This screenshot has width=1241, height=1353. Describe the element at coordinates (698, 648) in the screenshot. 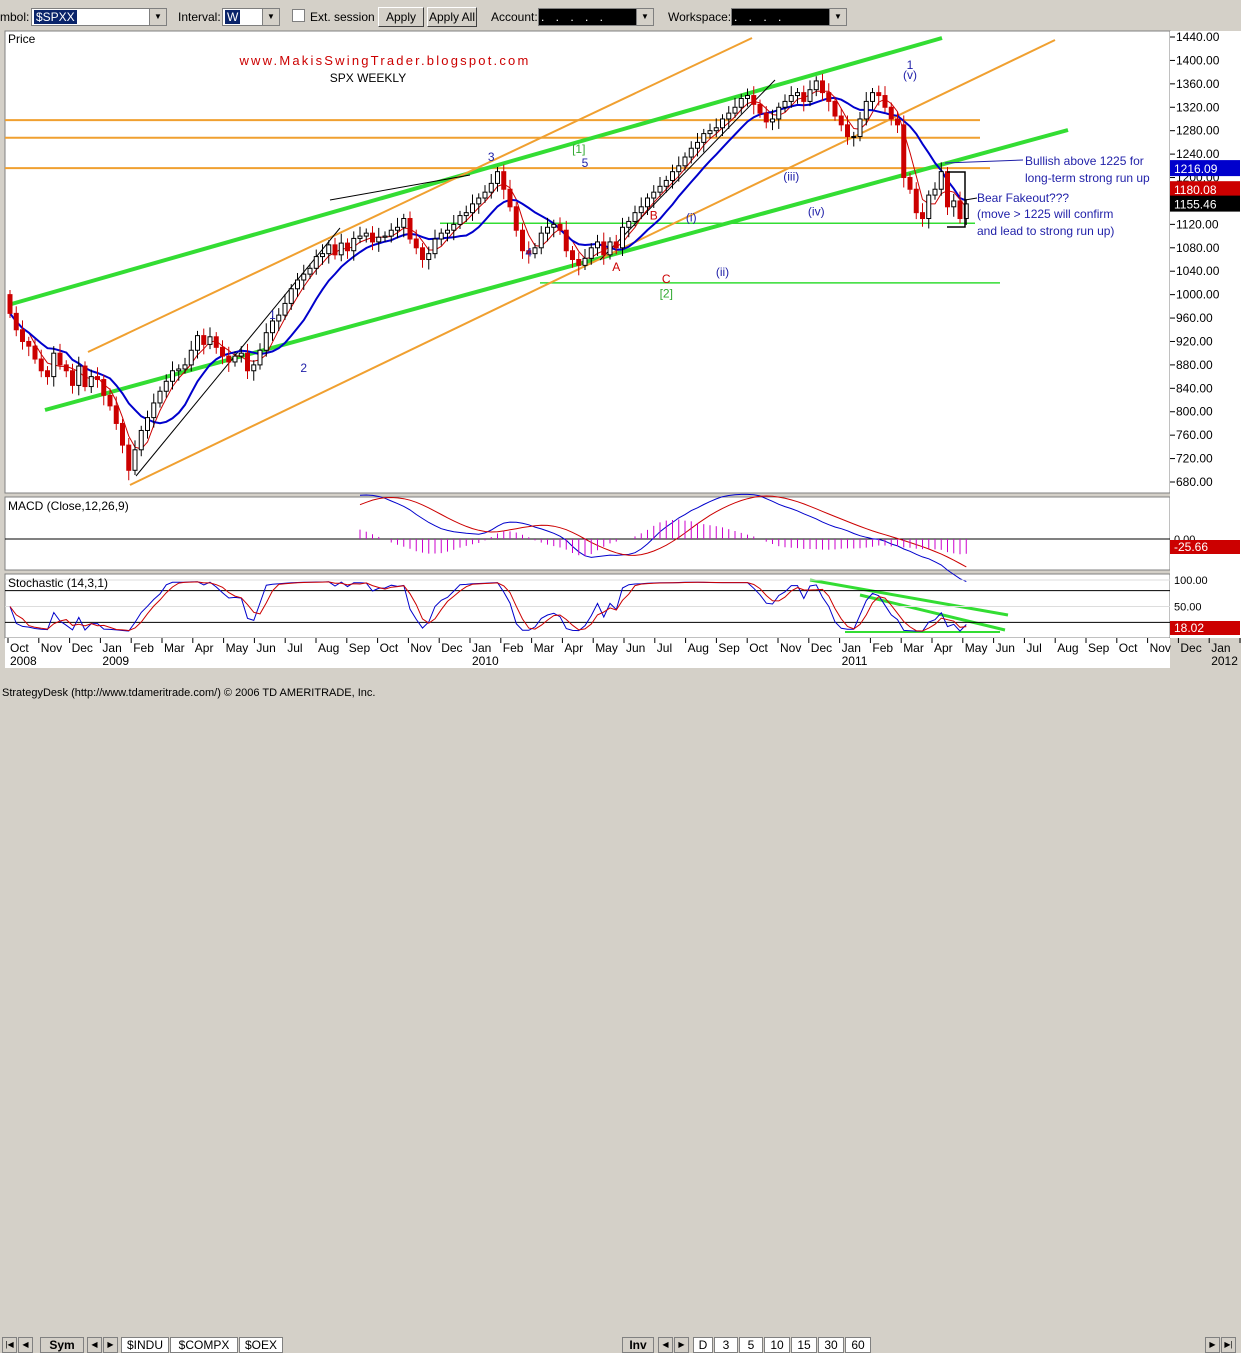

I see `x-tick-label: Aug` at that location.